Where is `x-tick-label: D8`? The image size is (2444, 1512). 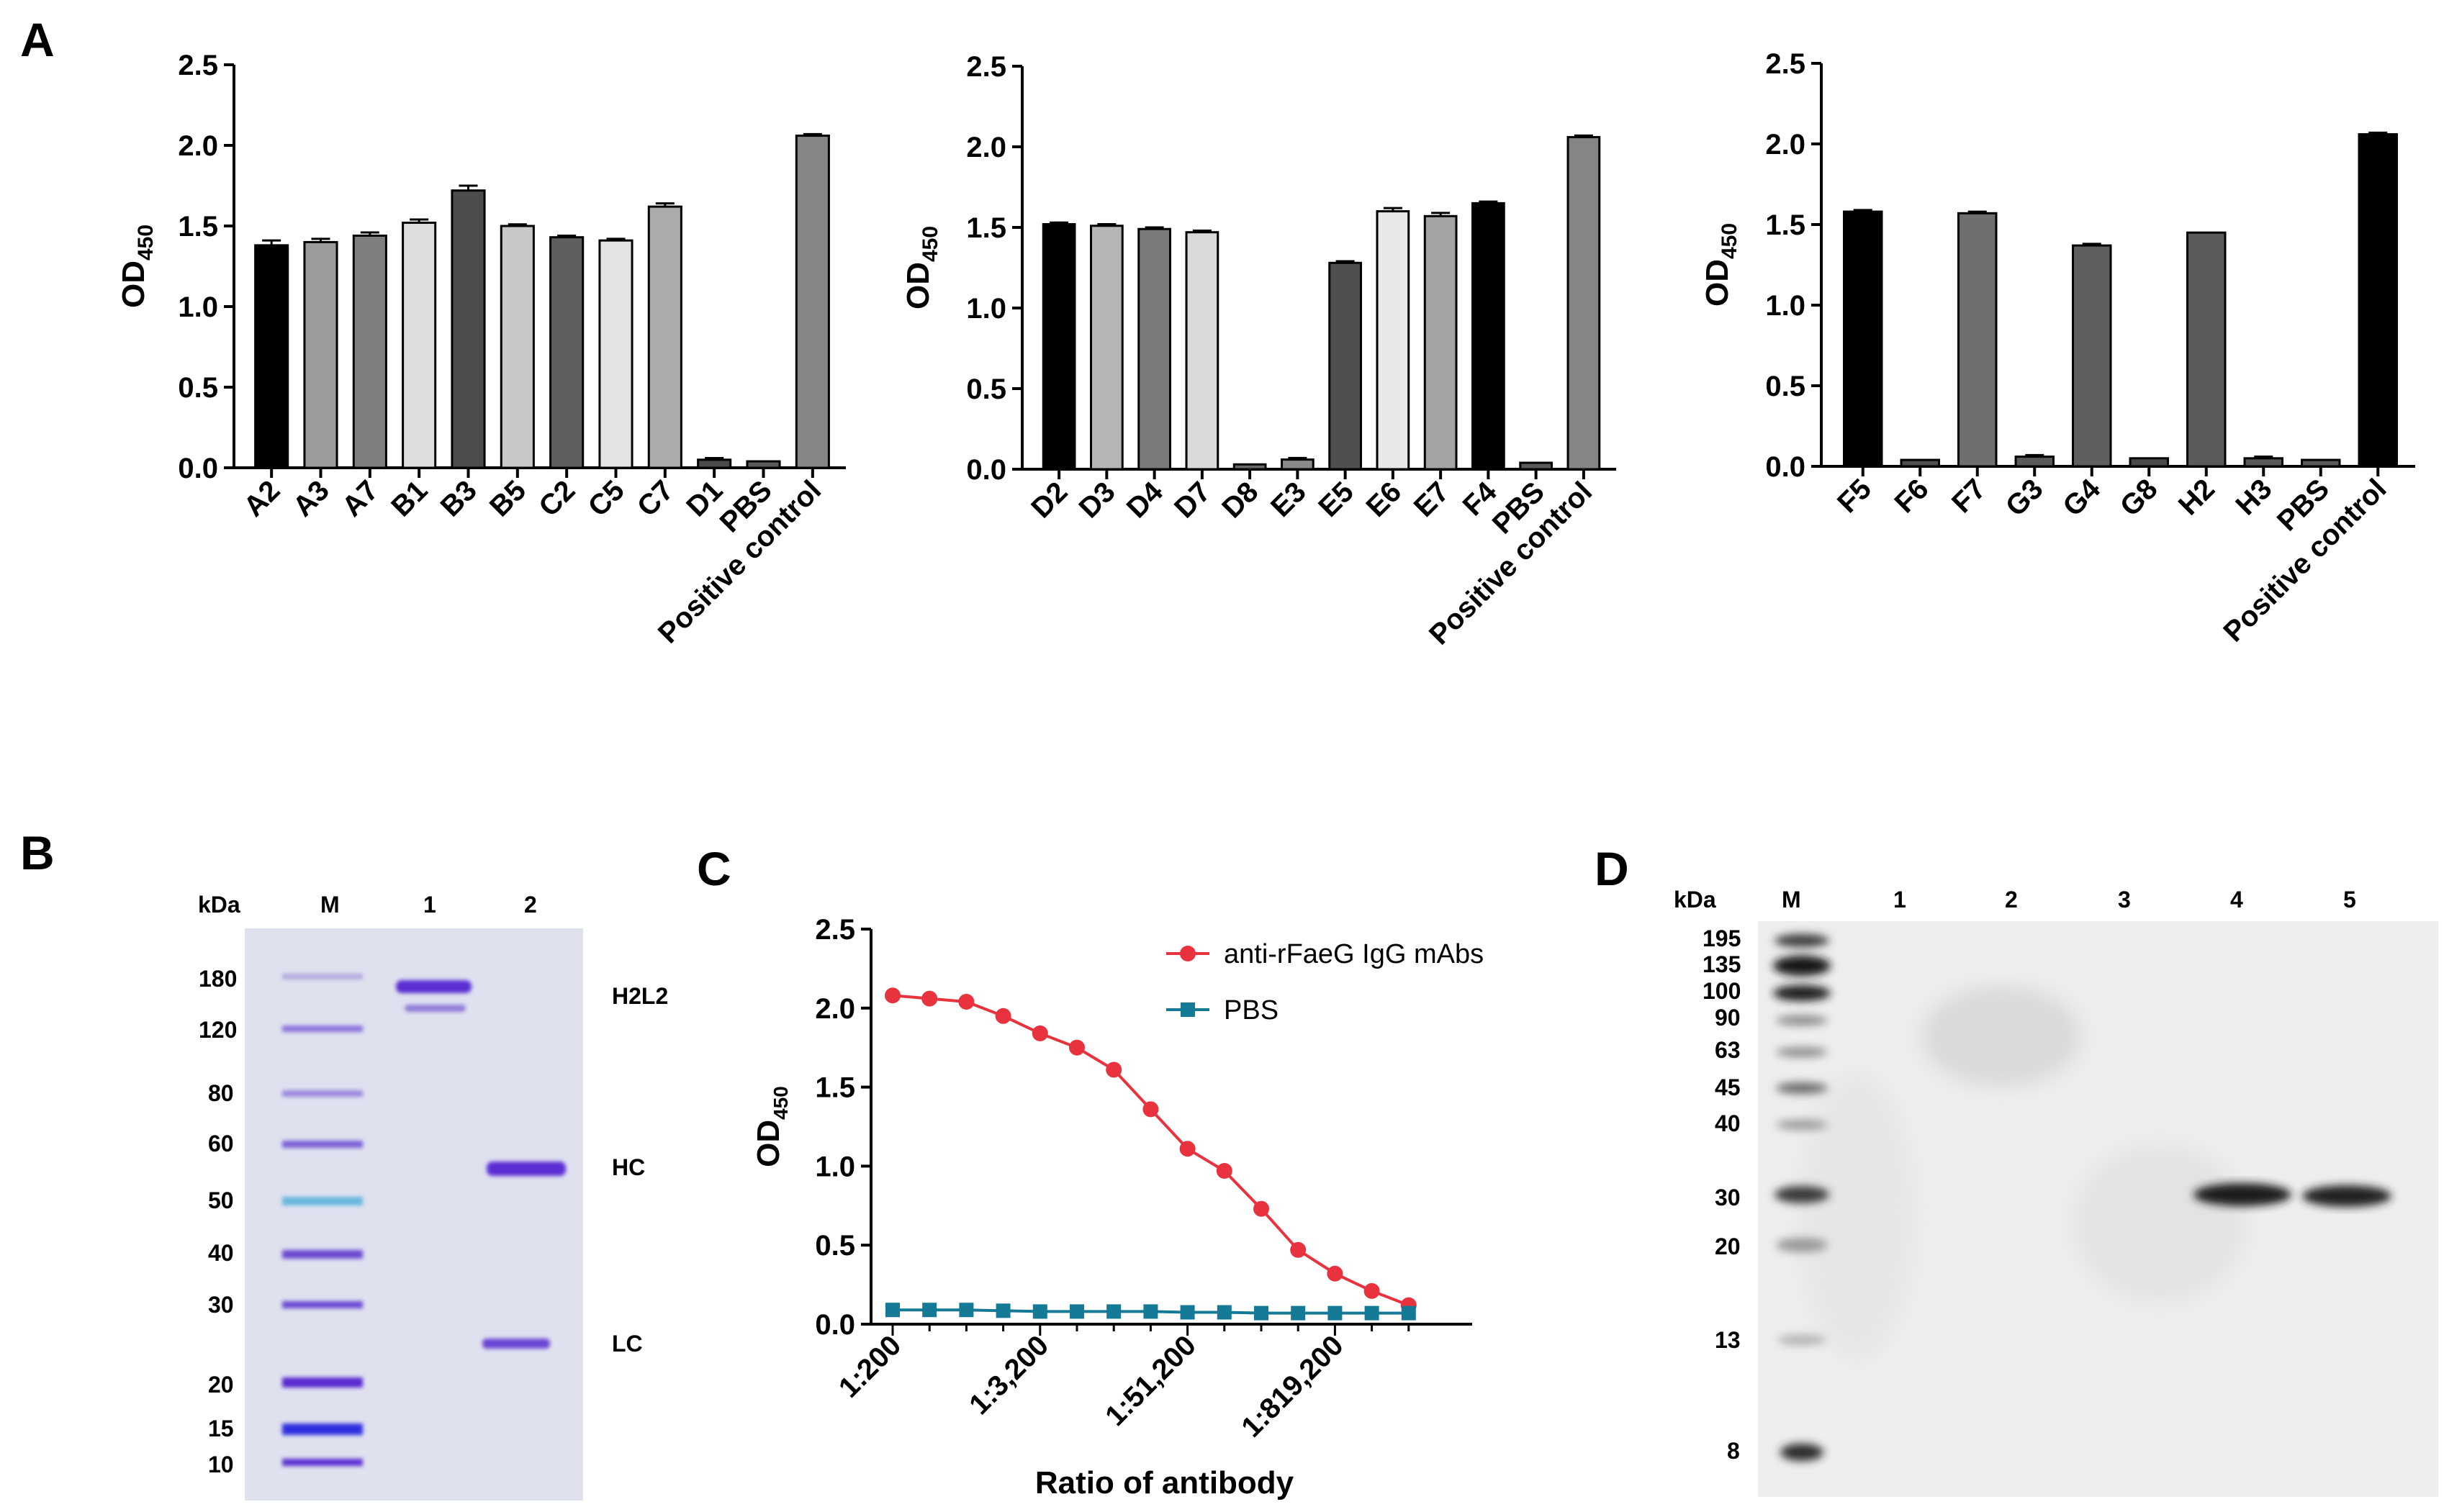 x-tick-label: D8 is located at coordinates (1240, 500).